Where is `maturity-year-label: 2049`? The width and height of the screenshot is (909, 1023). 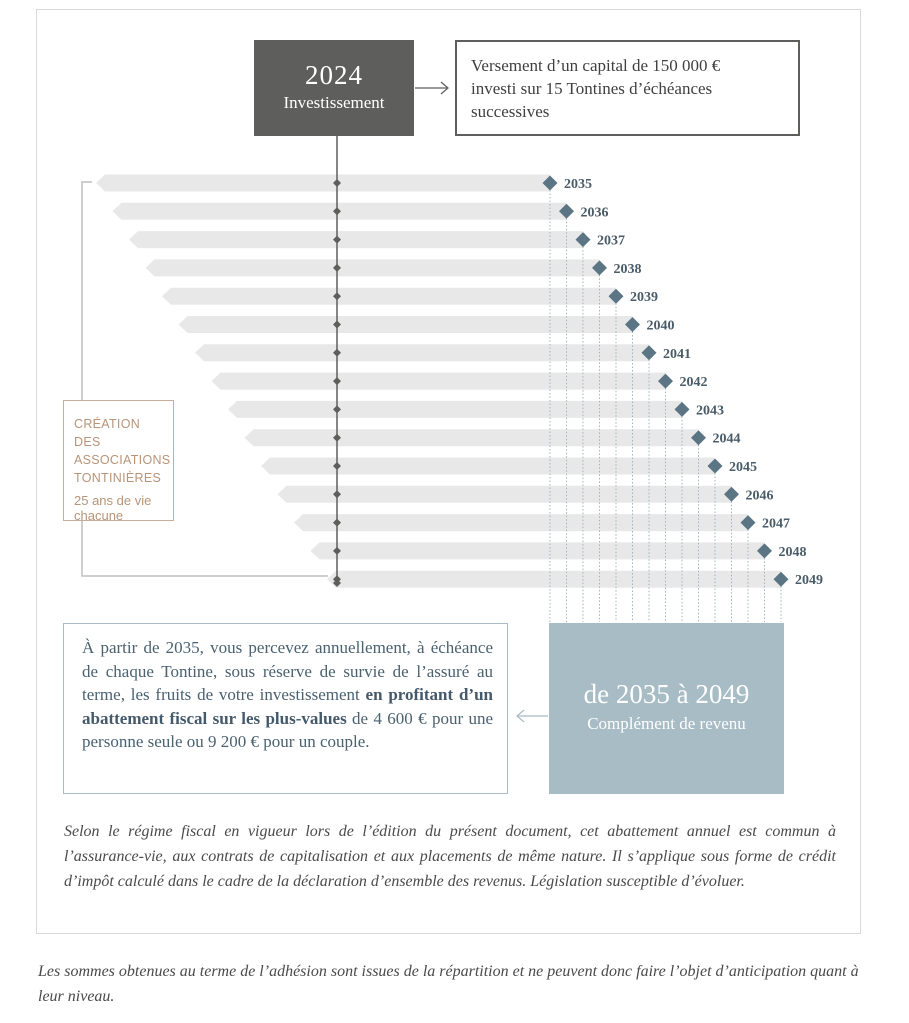 maturity-year-label: 2049 is located at coordinates (809, 580).